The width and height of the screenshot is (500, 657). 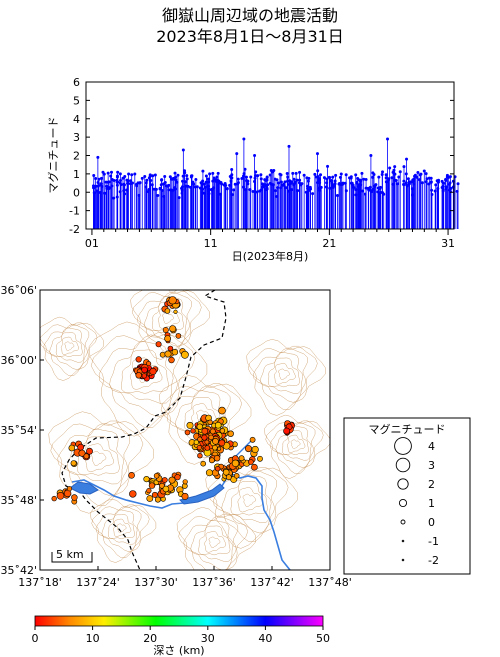 I want to click on colorbar-label: 深さ (km), so click(x=178, y=650).